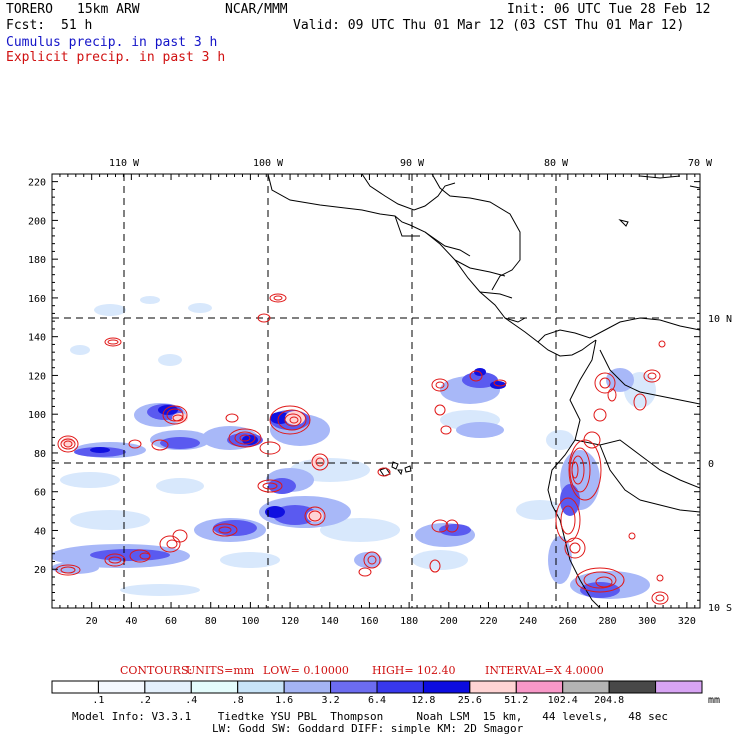 The width and height of the screenshot is (740, 740). What do you see at coordinates (37, 221) in the screenshot?
I see `y-tick-label: 200` at bounding box center [37, 221].